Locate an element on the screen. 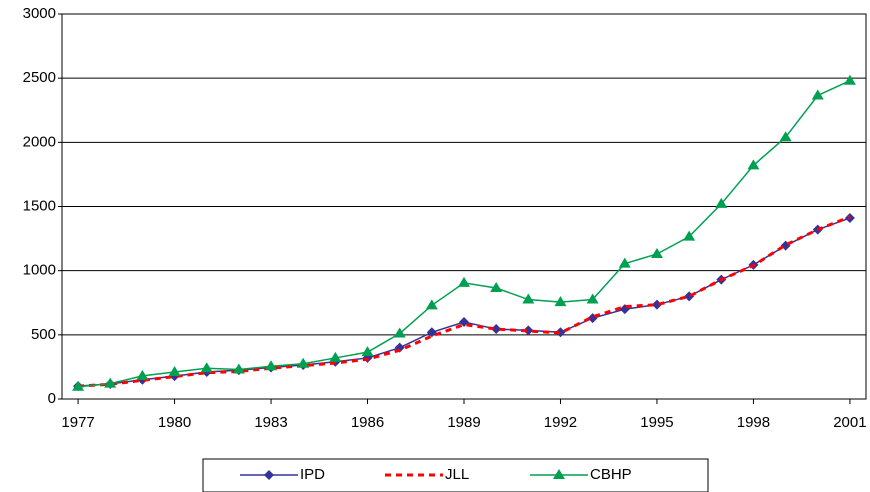 Image resolution: width=870 pixels, height=492 pixels. x-tick-label: 1989 is located at coordinates (463, 422).